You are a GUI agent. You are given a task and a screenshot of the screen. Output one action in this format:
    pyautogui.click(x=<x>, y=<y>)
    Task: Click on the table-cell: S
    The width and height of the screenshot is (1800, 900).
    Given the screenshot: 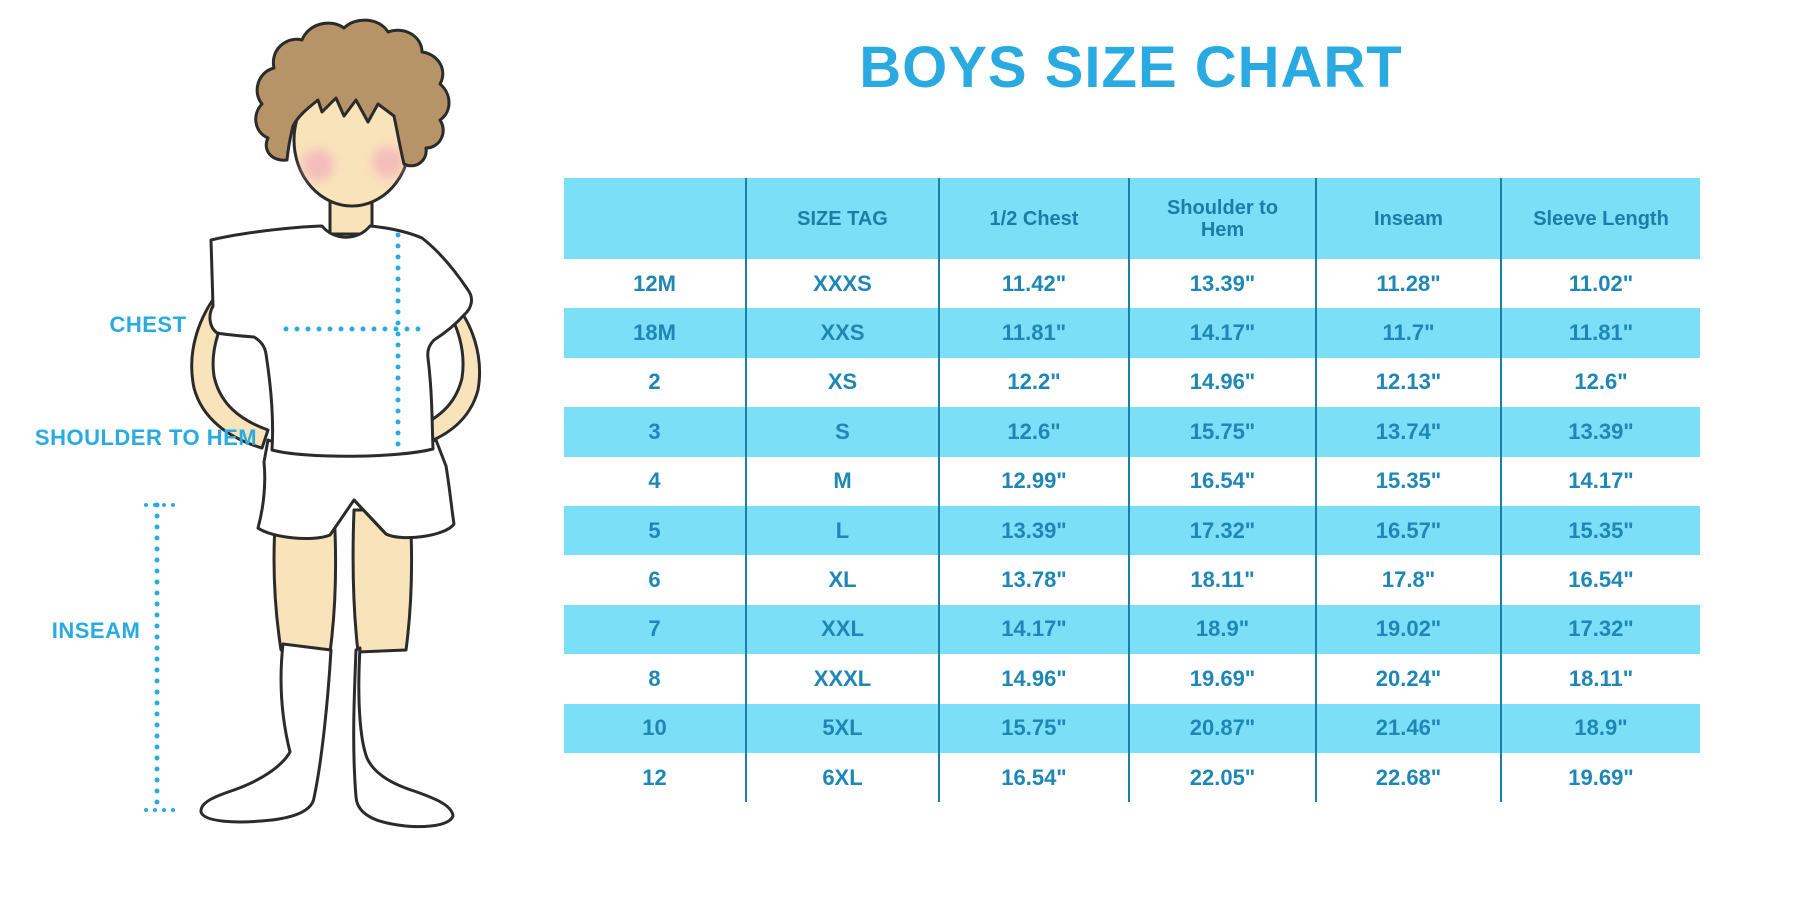 What is the action you would take?
    pyautogui.click(x=841, y=432)
    